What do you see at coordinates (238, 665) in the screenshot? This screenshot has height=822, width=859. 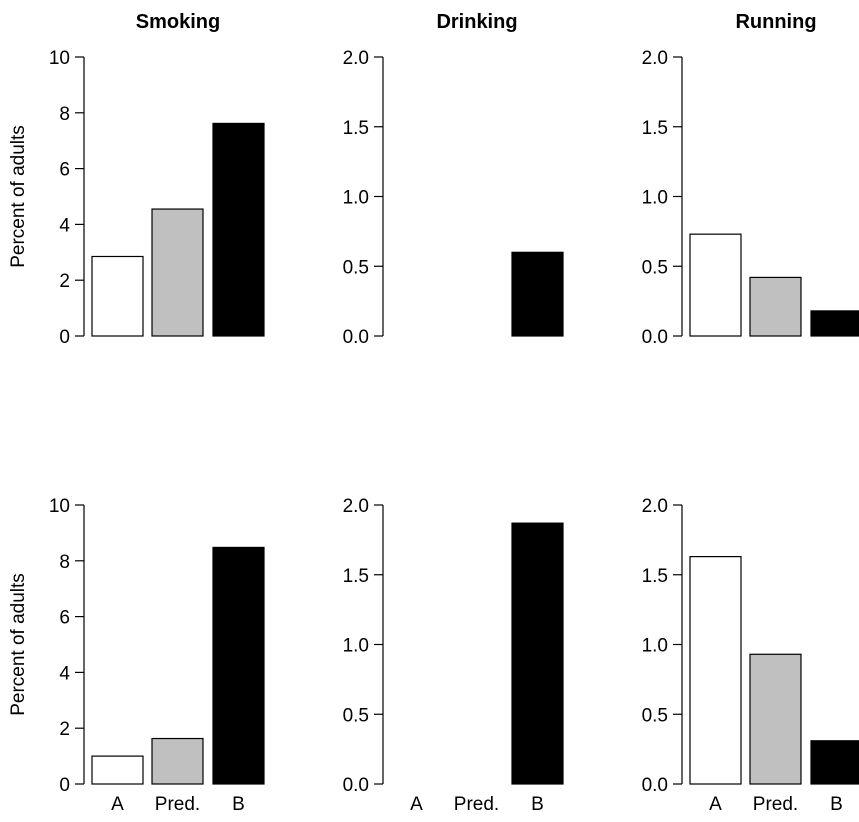 I see `bar-panel-4-b` at bounding box center [238, 665].